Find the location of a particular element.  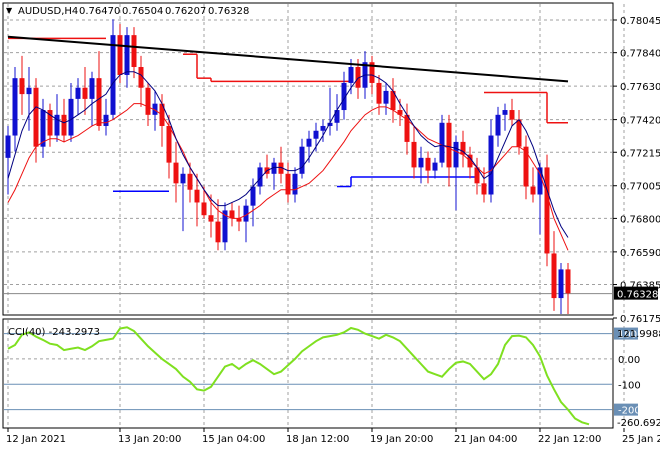

time-tick-label: 15 Jan 04:00 is located at coordinates (233, 439).